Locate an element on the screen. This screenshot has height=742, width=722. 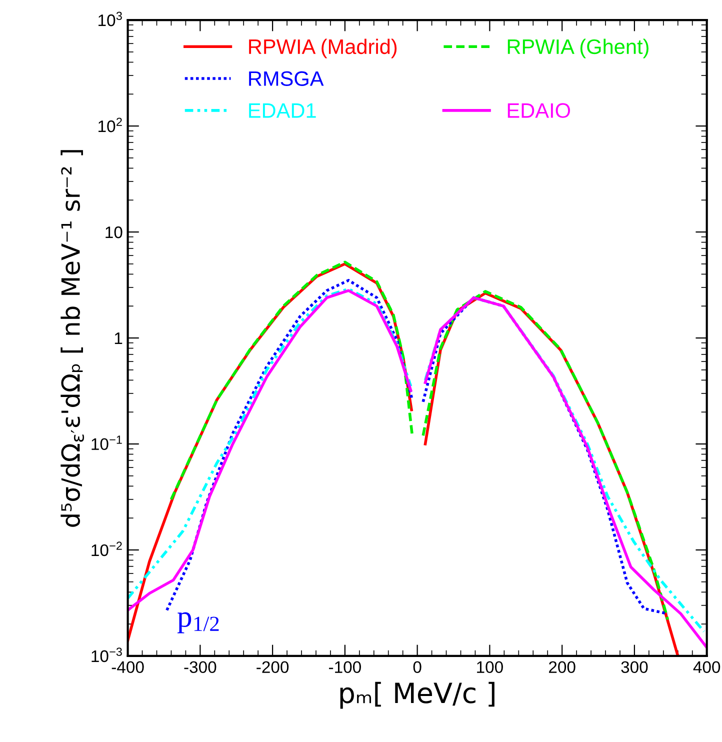
y-tick-label: 10$^{2}$ is located at coordinates (110, 125).